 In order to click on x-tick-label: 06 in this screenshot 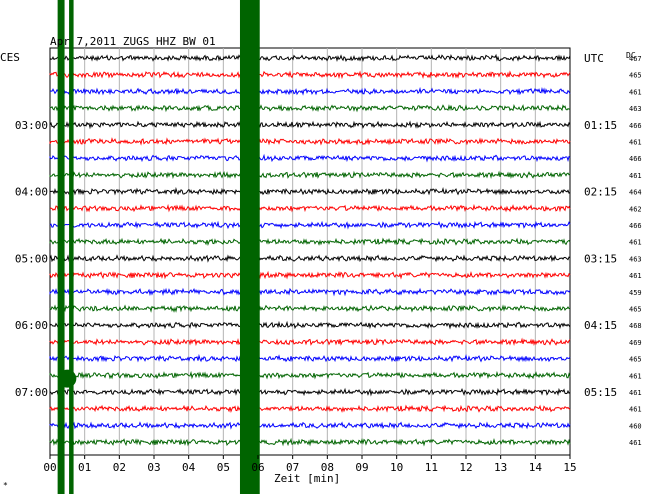, I will do `click(257, 467)`.